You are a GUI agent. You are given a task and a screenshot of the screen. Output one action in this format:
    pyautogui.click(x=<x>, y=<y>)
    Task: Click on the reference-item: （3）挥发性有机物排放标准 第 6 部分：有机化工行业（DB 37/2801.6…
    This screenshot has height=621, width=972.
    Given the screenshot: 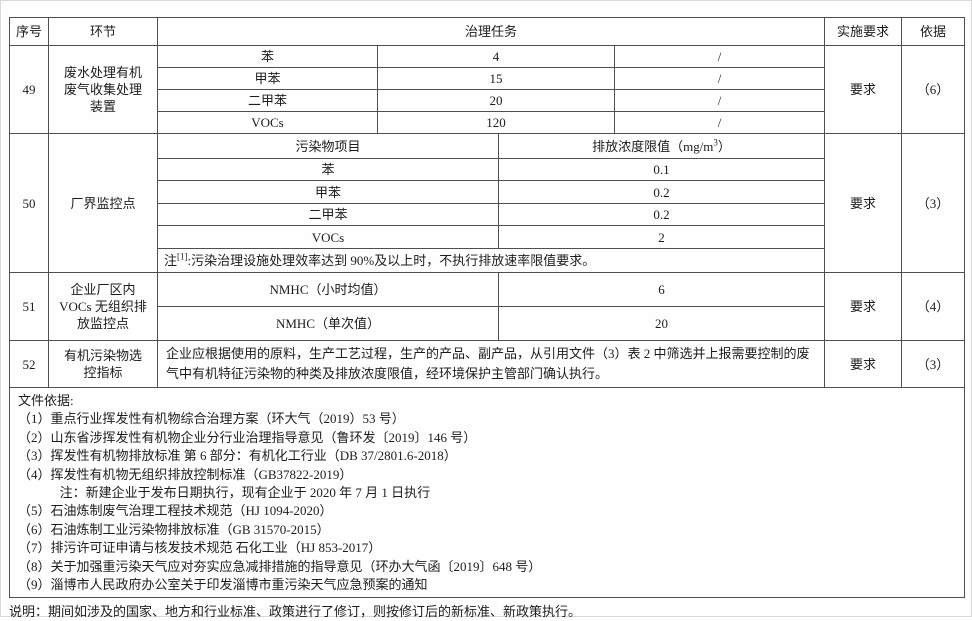 What is the action you would take?
    pyautogui.click(x=237, y=456)
    